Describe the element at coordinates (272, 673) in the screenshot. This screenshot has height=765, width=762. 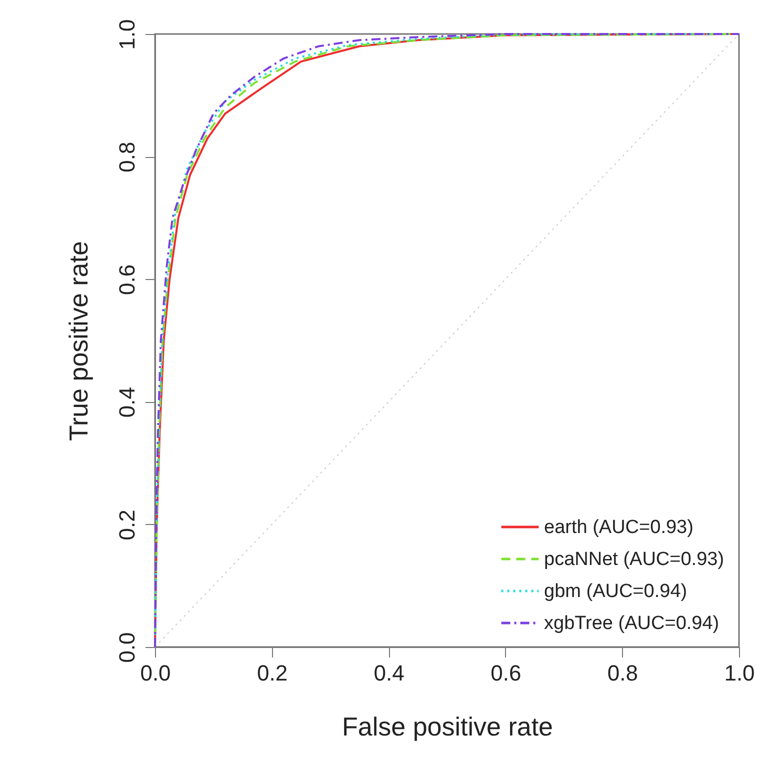
I see `x-tick-label: 0.2` at that location.